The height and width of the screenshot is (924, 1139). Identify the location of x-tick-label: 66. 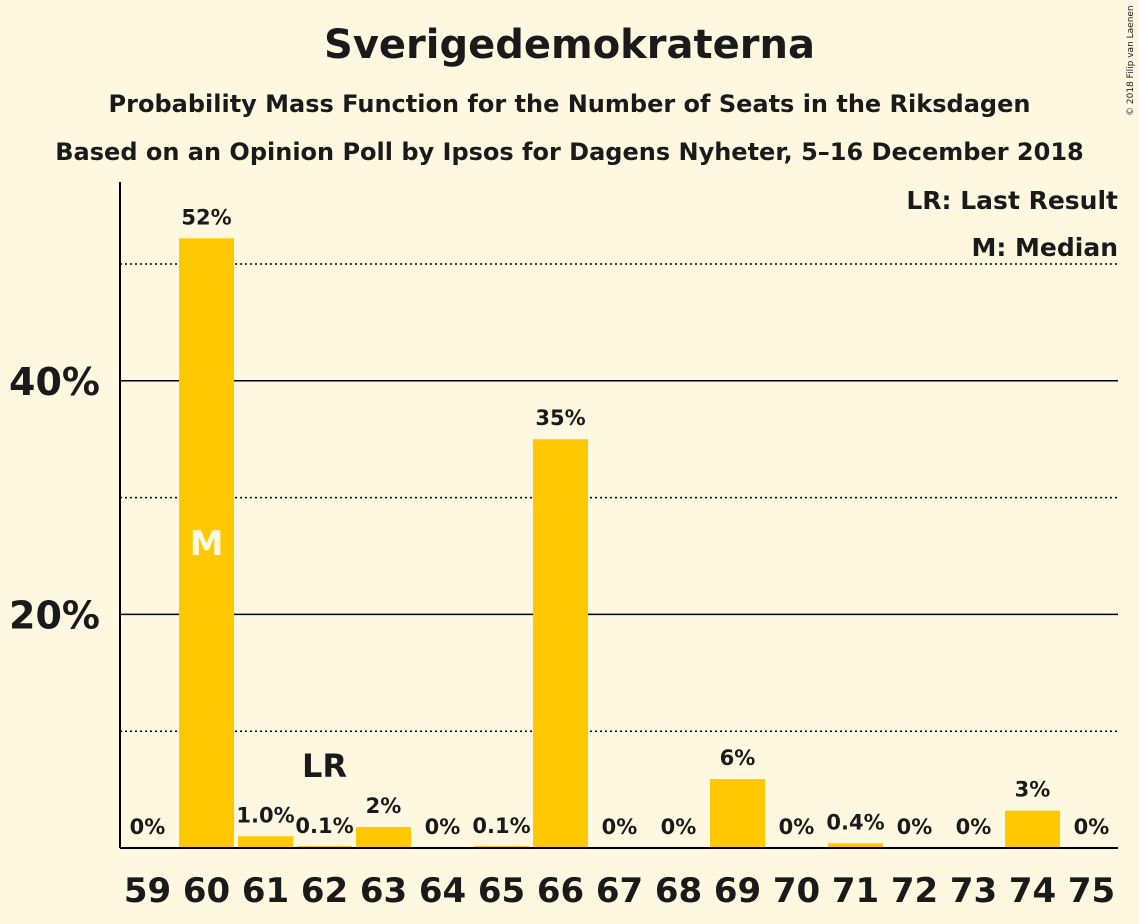
(560, 891).